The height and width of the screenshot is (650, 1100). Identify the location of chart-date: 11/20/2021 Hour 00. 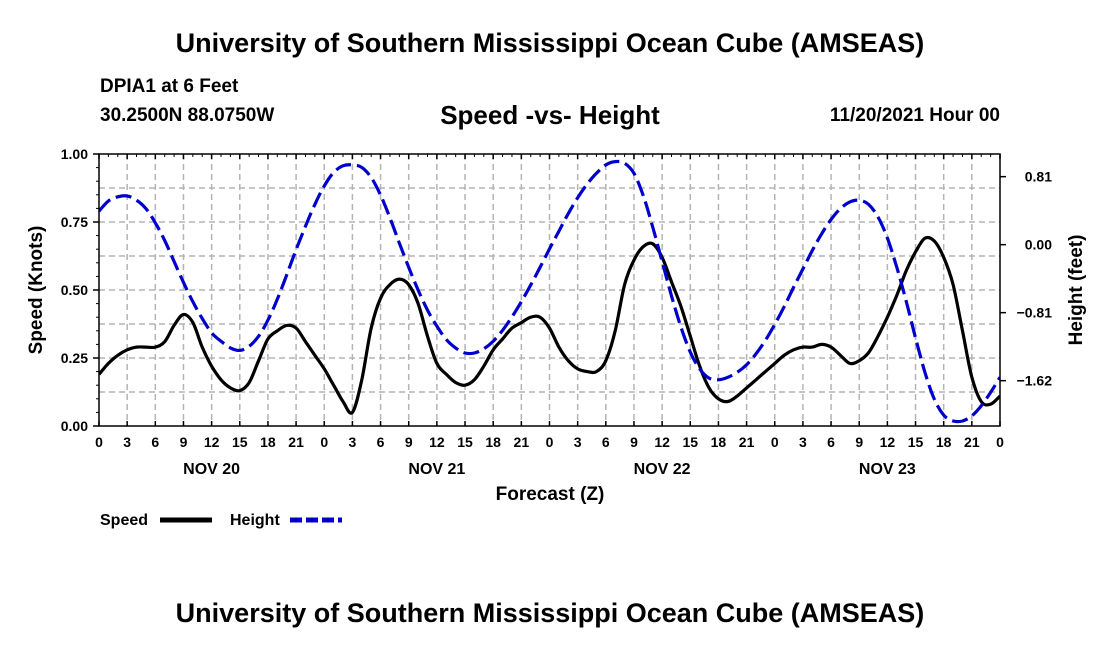
(914, 115).